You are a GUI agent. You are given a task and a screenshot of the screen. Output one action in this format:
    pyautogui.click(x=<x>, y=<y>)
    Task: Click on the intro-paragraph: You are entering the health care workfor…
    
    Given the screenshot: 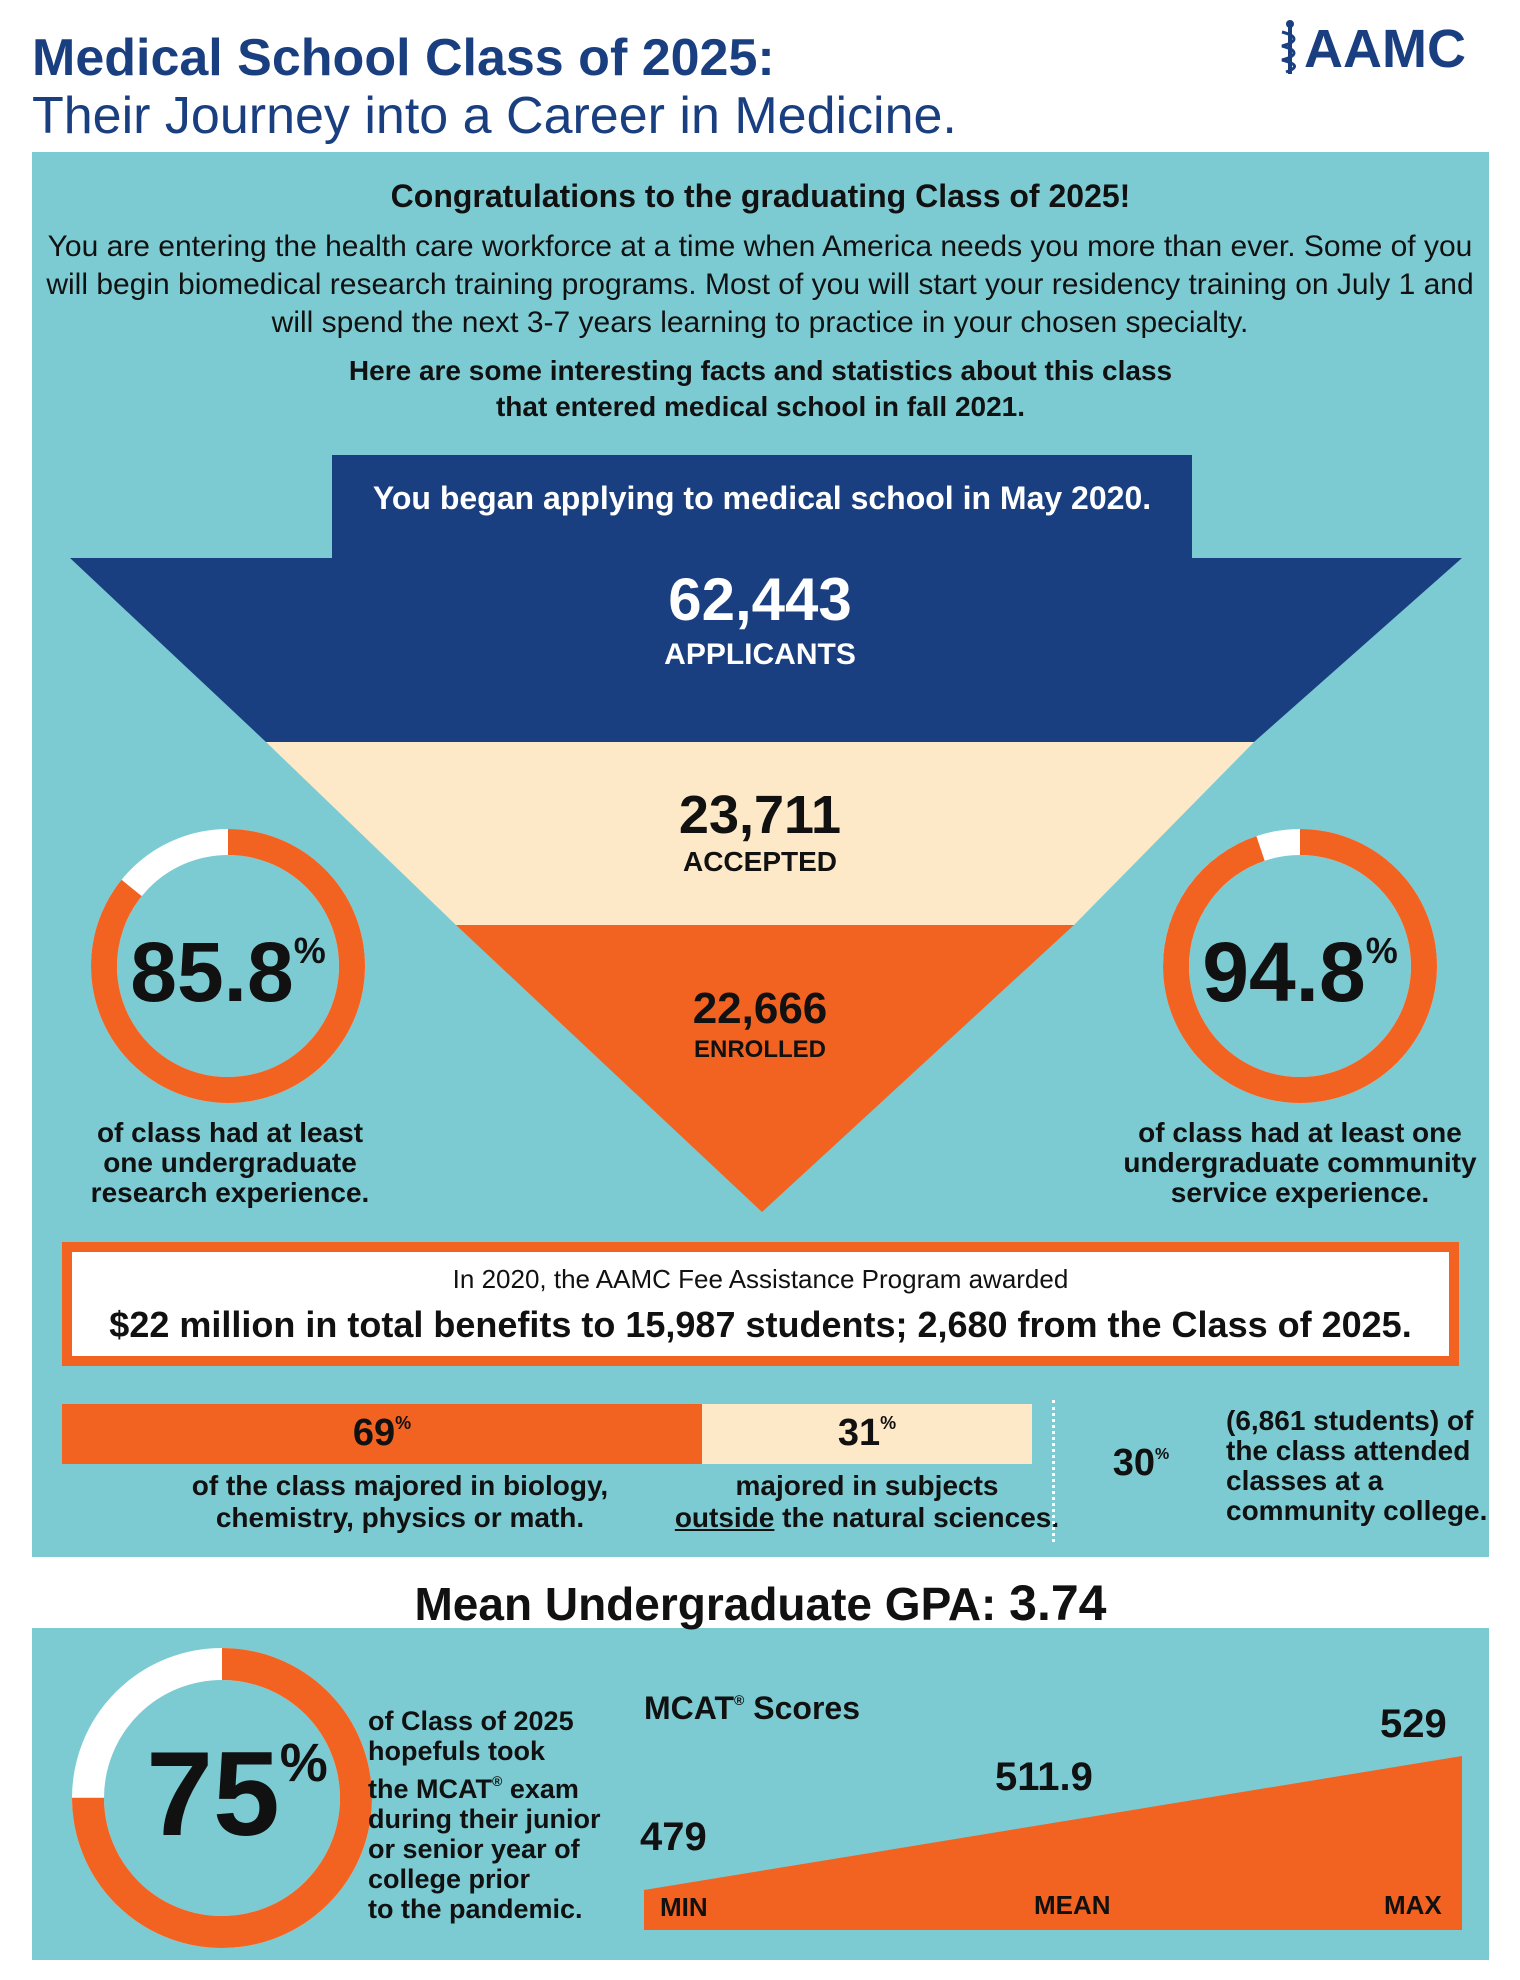 What is the action you would take?
    pyautogui.click(x=760, y=284)
    